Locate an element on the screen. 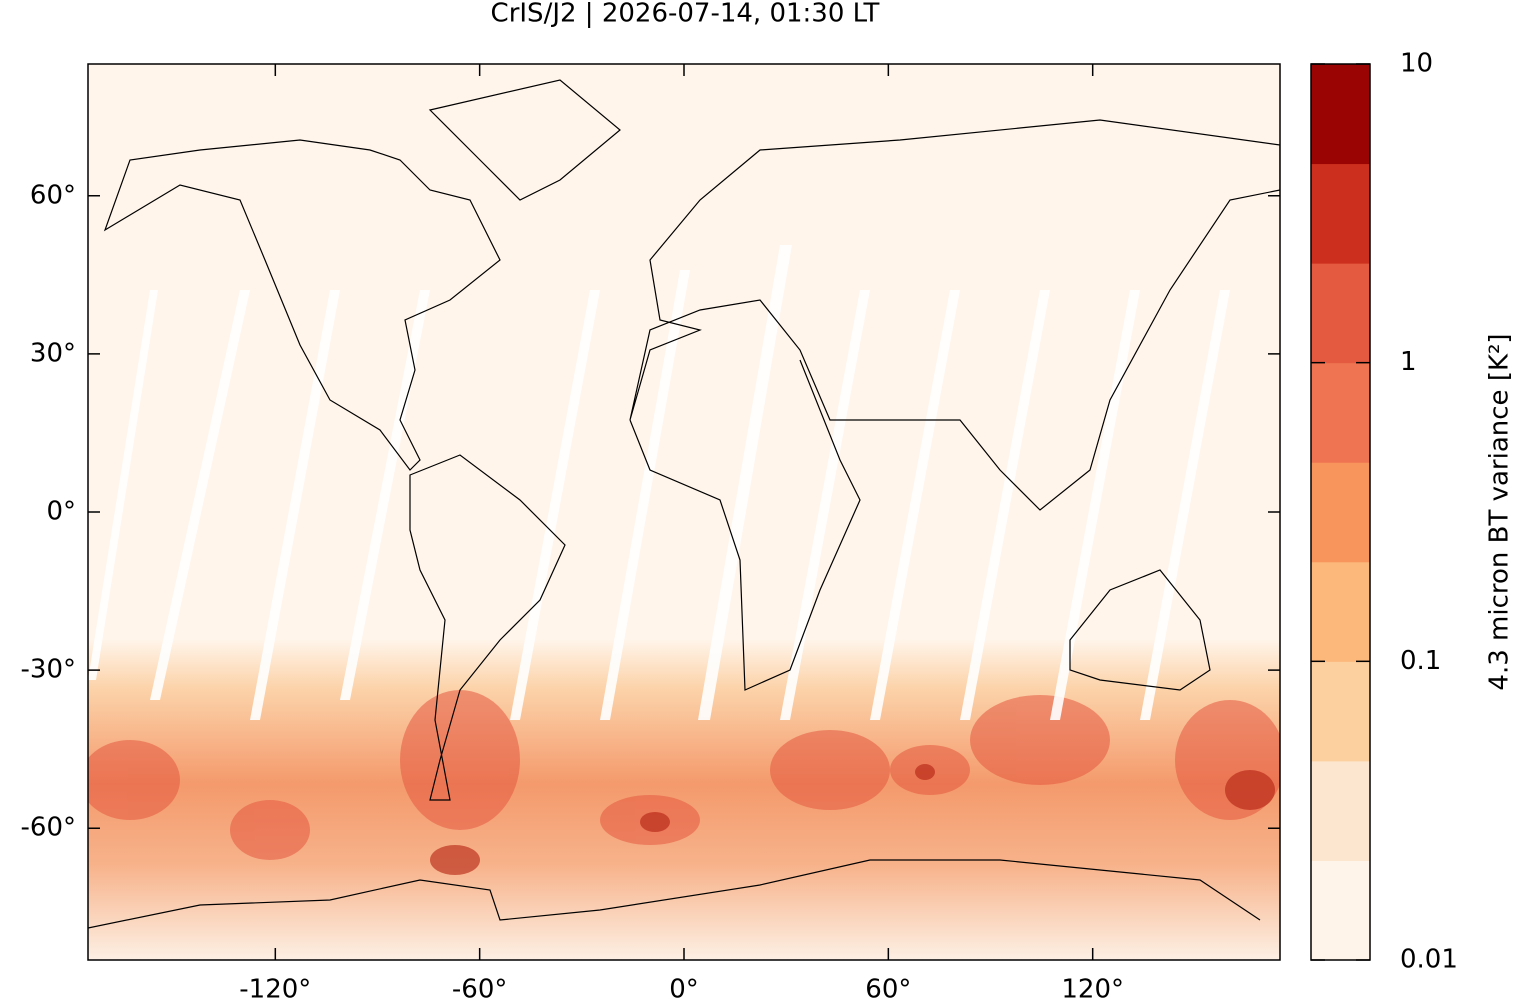 This screenshot has width=1519, height=1002. x-tick-label: 0° is located at coordinates (684, 988).